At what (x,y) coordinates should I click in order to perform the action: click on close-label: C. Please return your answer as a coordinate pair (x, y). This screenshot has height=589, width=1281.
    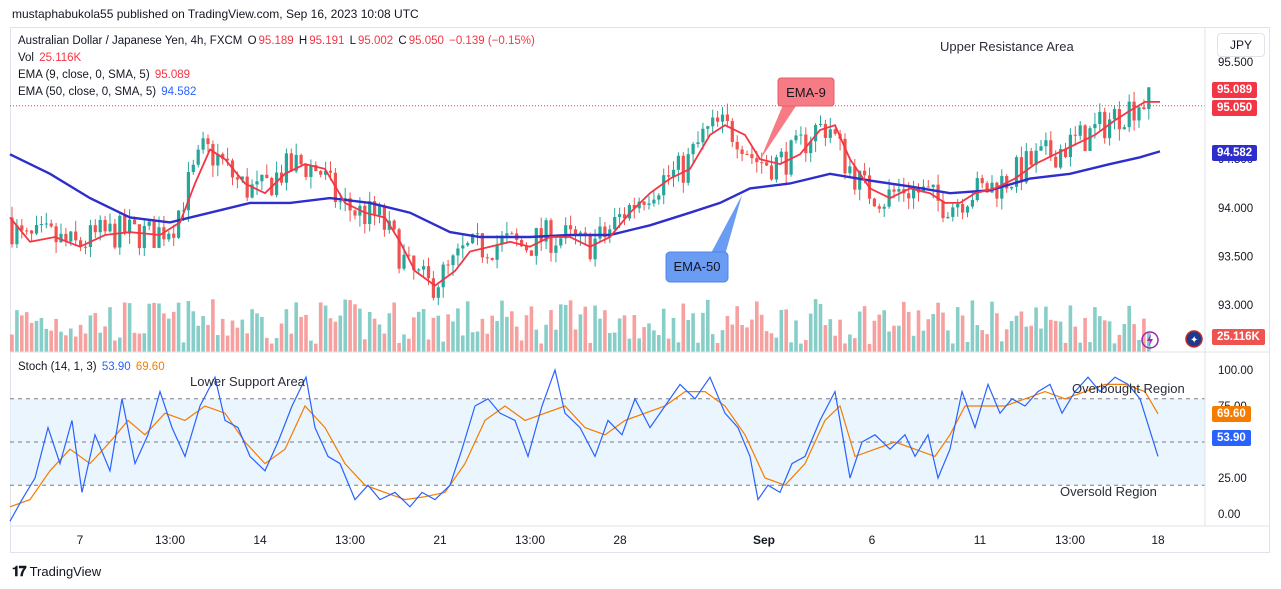
    Looking at the image, I should click on (402, 41).